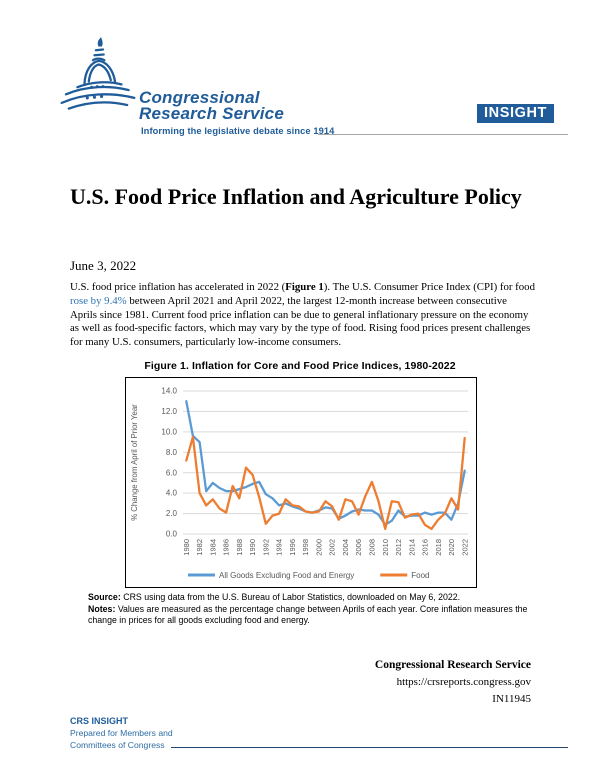 The height and width of the screenshot is (777, 600). What do you see at coordinates (211, 113) in the screenshot?
I see `brand-name-line2: Research Service` at bounding box center [211, 113].